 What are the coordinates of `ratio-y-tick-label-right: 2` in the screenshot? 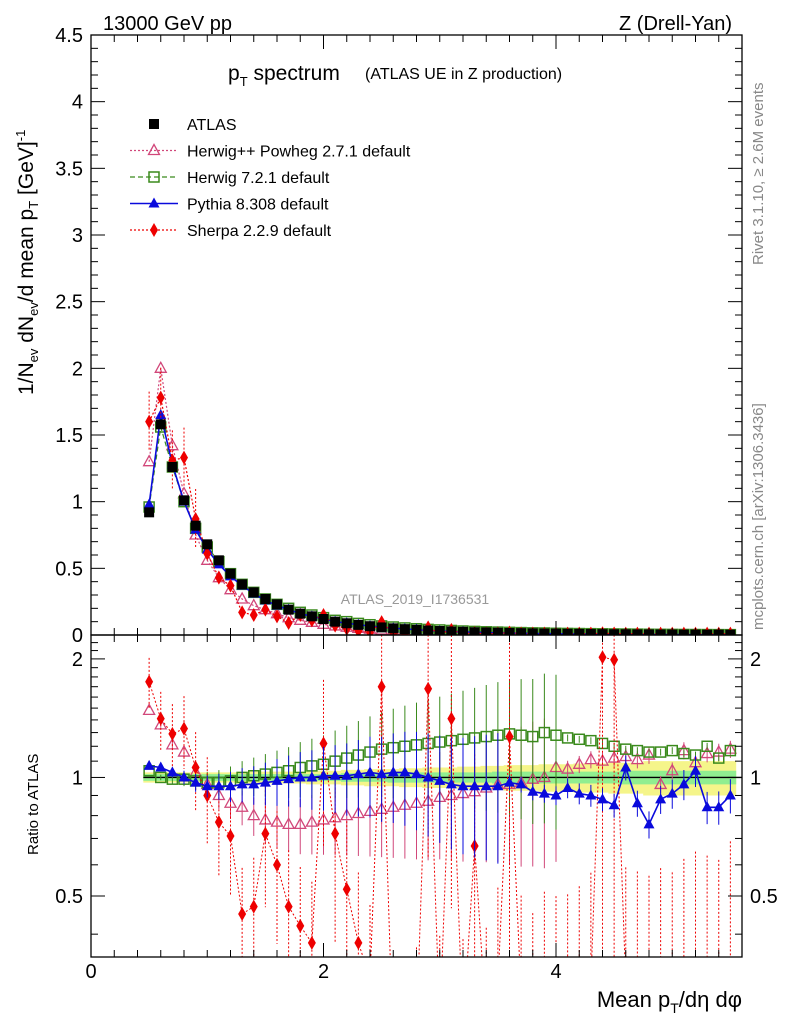 It's located at (755, 660).